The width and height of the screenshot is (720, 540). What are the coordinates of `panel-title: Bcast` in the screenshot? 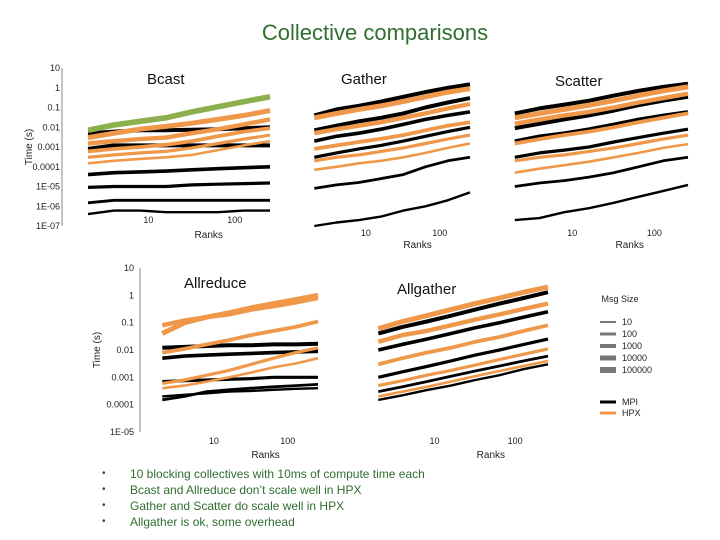 It's located at (166, 79).